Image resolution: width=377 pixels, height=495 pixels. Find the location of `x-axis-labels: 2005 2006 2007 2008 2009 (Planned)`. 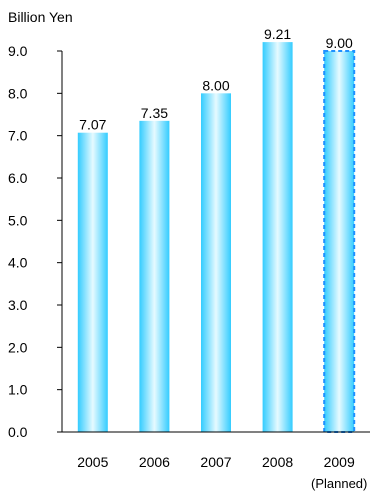

x-axis-labels: 2005 2006 2007 2008 2009 (Planned) is located at coordinates (222, 472).